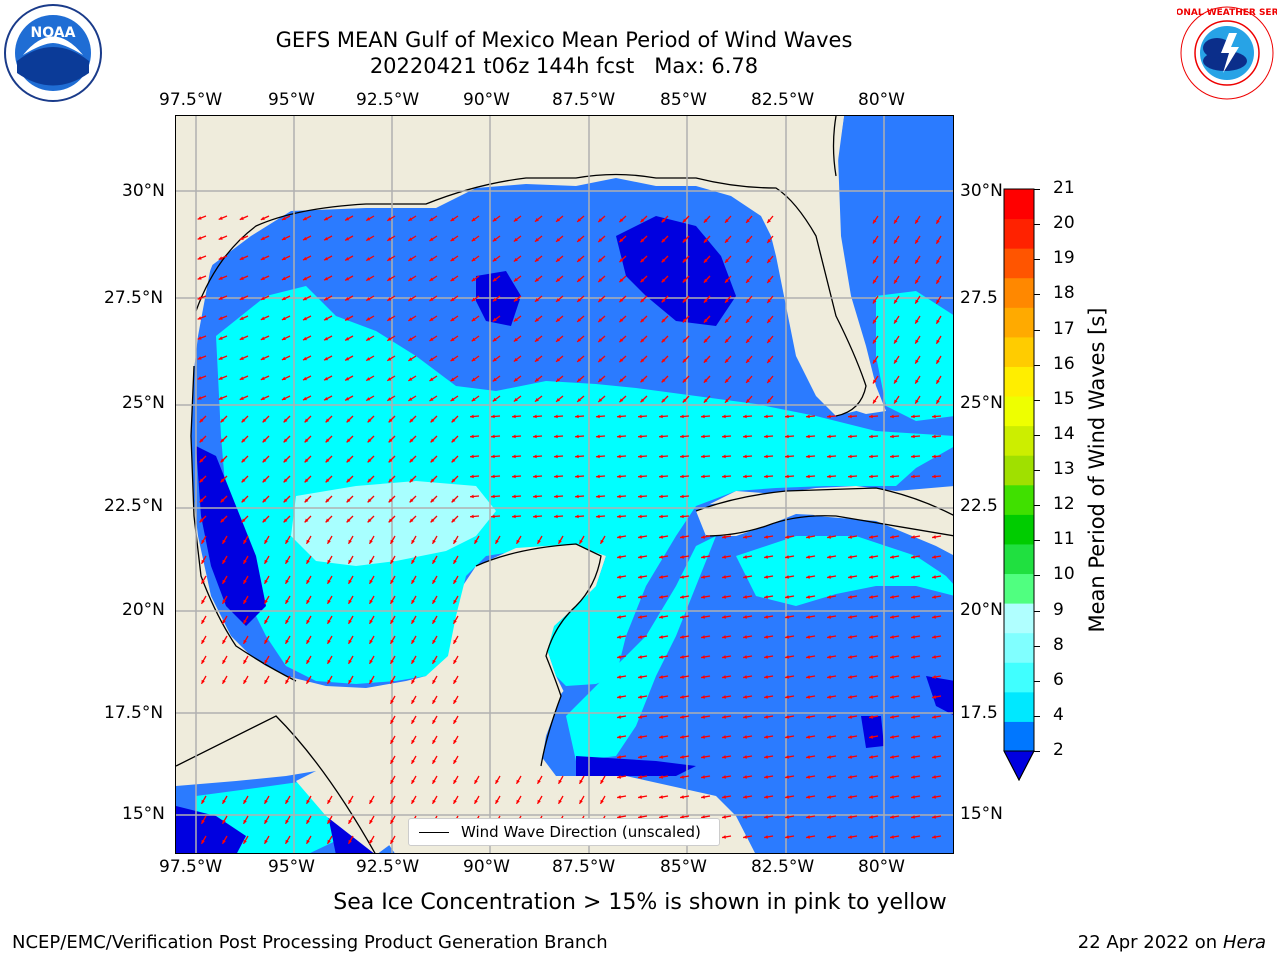 The width and height of the screenshot is (1280, 960). What do you see at coordinates (844, 571) in the screenshot?
I see `caribbean-water-cyan` at bounding box center [844, 571].